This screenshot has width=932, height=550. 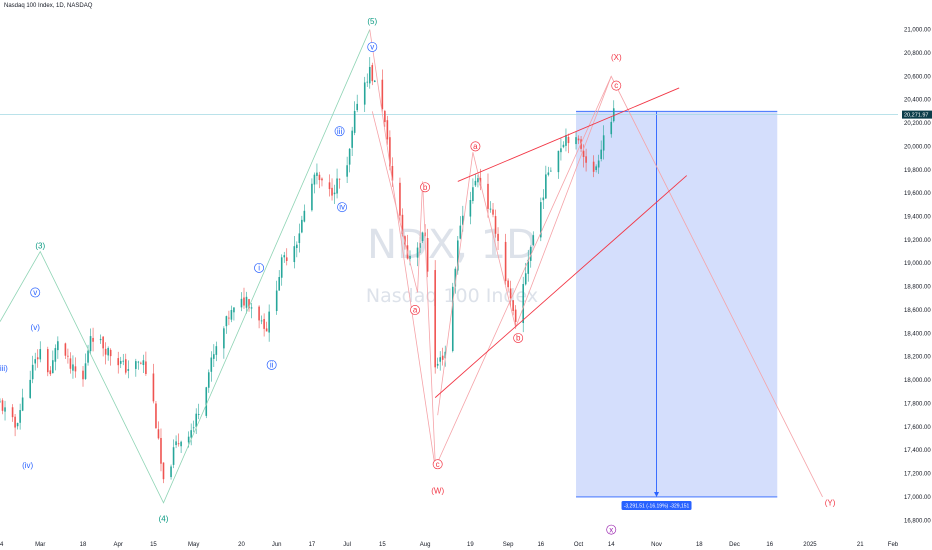 I want to click on forecast-arrow-head, so click(x=657, y=494).